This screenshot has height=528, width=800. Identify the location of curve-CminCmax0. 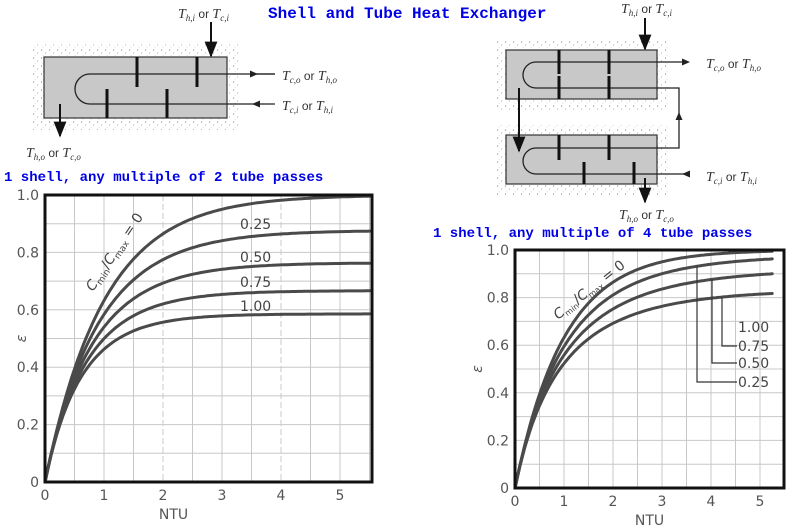
(643, 369).